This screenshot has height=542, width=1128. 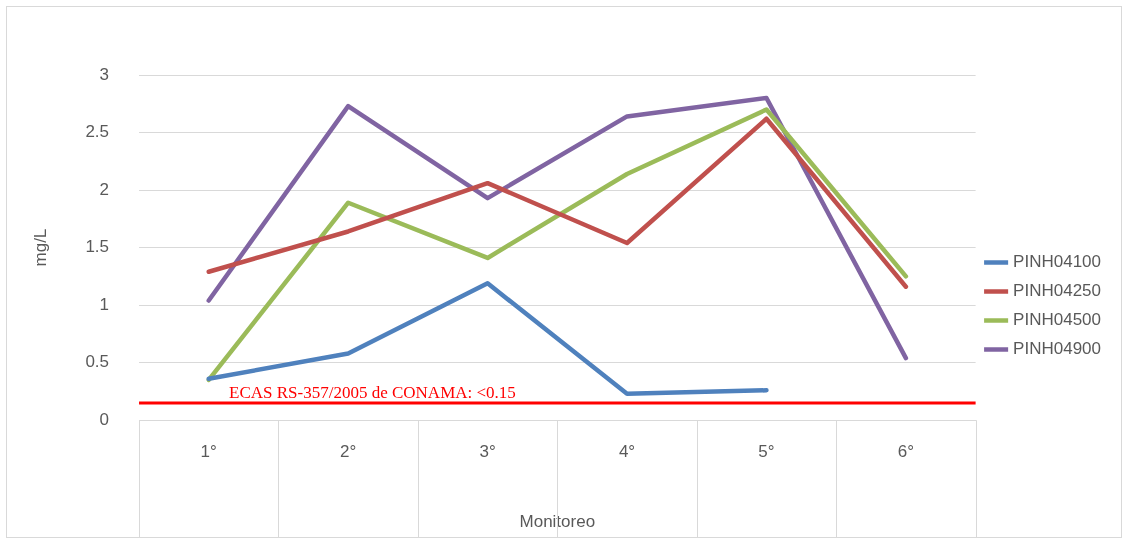 I want to click on y-tick-label: 3, so click(x=104, y=74).